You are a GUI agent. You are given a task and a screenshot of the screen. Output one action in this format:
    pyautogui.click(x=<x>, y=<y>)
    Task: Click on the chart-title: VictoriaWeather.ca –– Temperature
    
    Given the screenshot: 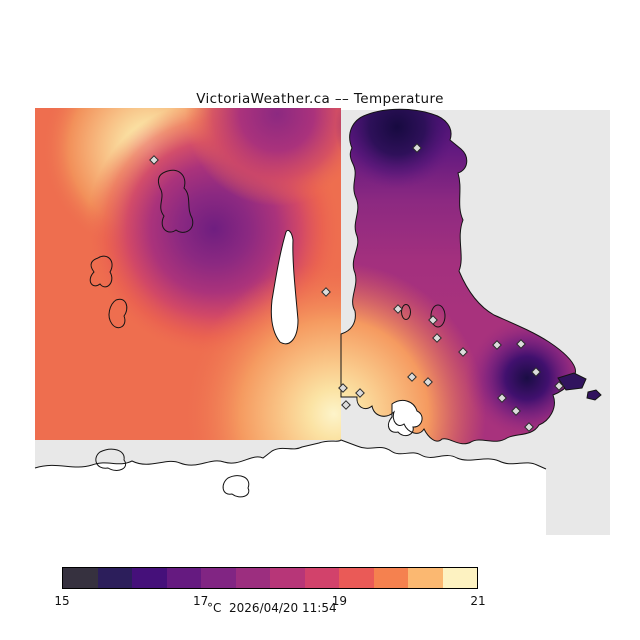 What is the action you would take?
    pyautogui.click(x=320, y=99)
    